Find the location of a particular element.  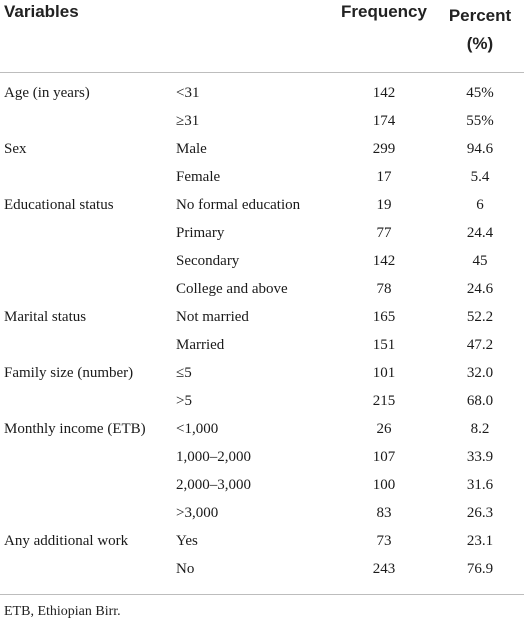

header-percent-line2: (%) is located at coordinates (480, 43).